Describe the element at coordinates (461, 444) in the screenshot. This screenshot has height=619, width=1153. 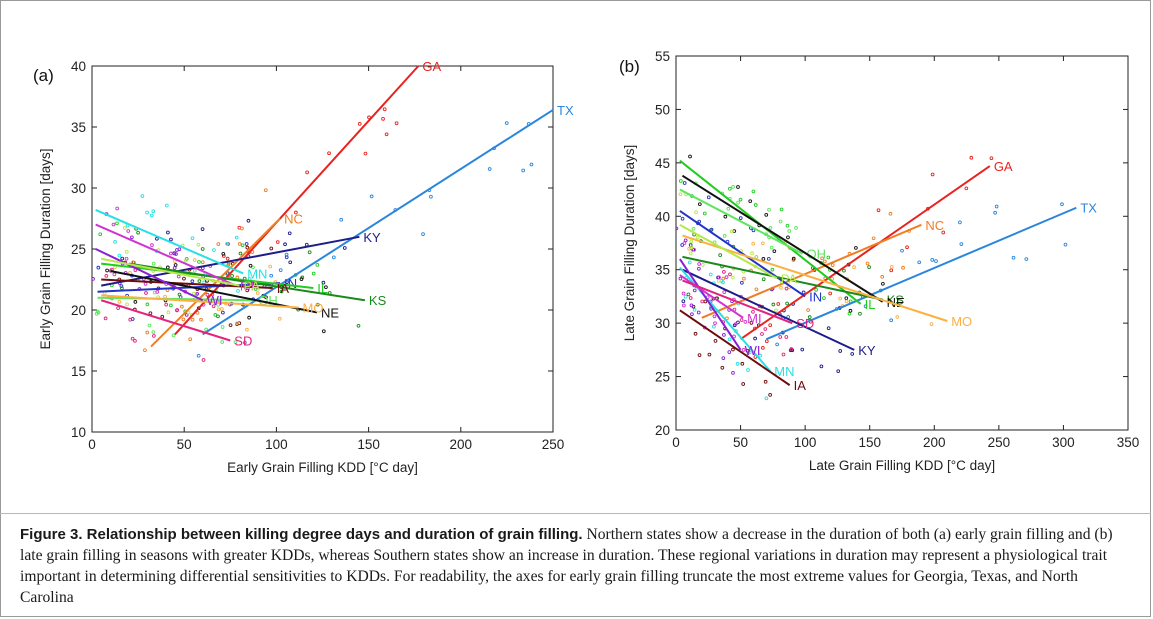
I see `x-tick-label: 200` at that location.